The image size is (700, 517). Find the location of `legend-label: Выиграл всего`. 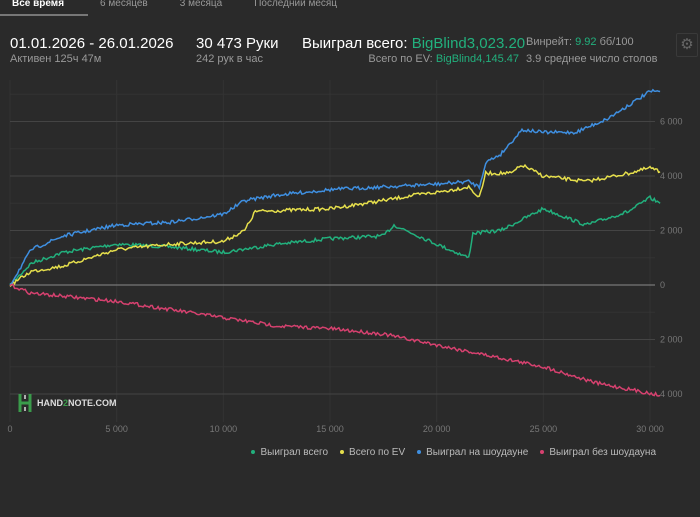

legend-label: Выиграл всего is located at coordinates (294, 452).